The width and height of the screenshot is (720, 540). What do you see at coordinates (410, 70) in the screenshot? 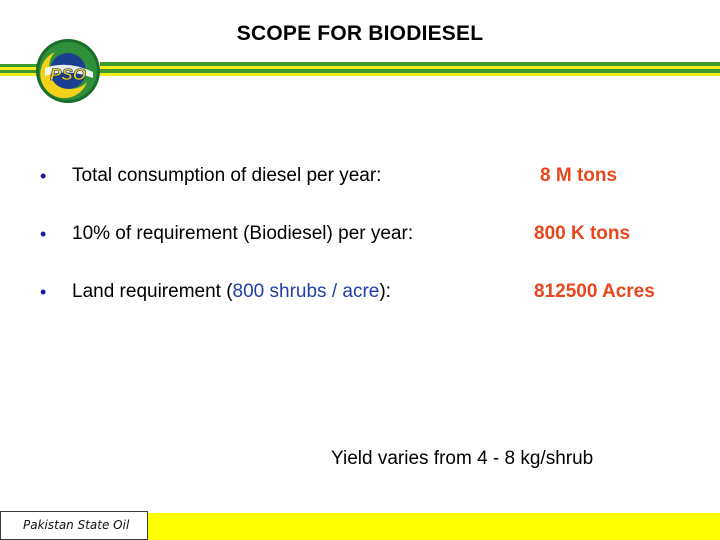
I see `header-stripes-right` at bounding box center [410, 70].